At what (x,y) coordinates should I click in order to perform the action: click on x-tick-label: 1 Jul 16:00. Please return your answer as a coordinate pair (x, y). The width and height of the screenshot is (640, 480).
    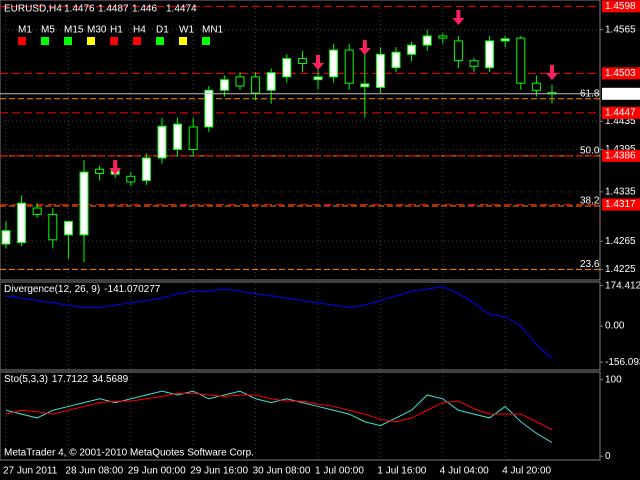
    Looking at the image, I should click on (401, 471).